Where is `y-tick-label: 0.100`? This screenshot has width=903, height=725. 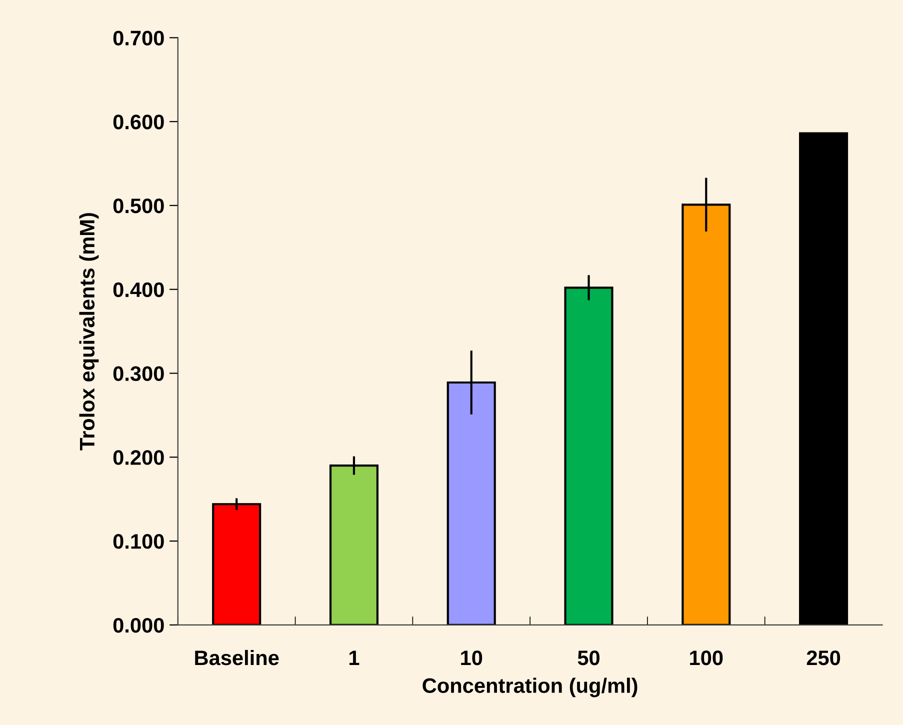
y-tick-label: 0.100 is located at coordinates (138, 541).